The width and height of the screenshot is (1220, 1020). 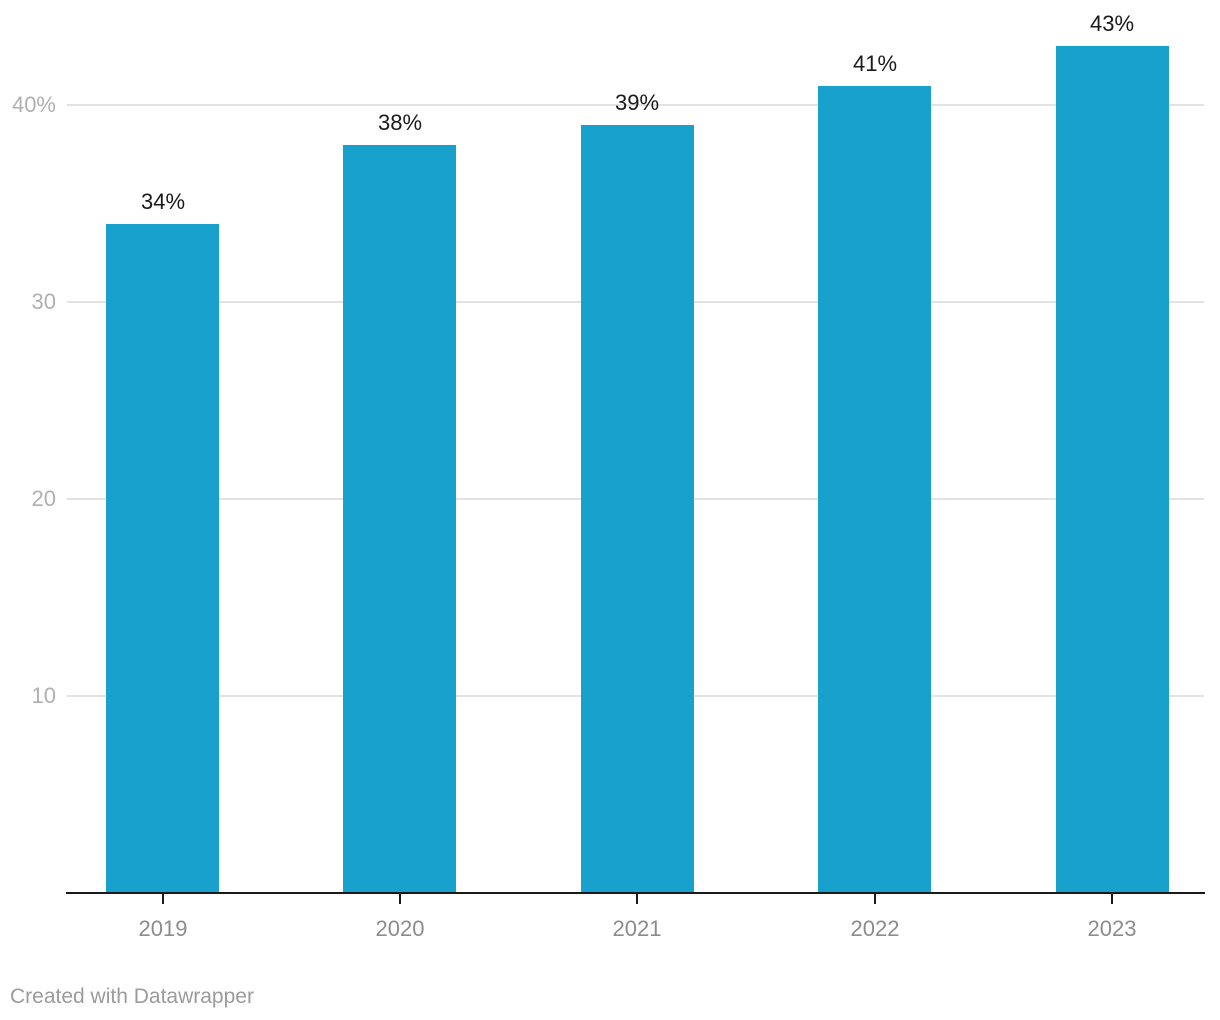 I want to click on x-axis-category-label: 2023, so click(x=1112, y=928).